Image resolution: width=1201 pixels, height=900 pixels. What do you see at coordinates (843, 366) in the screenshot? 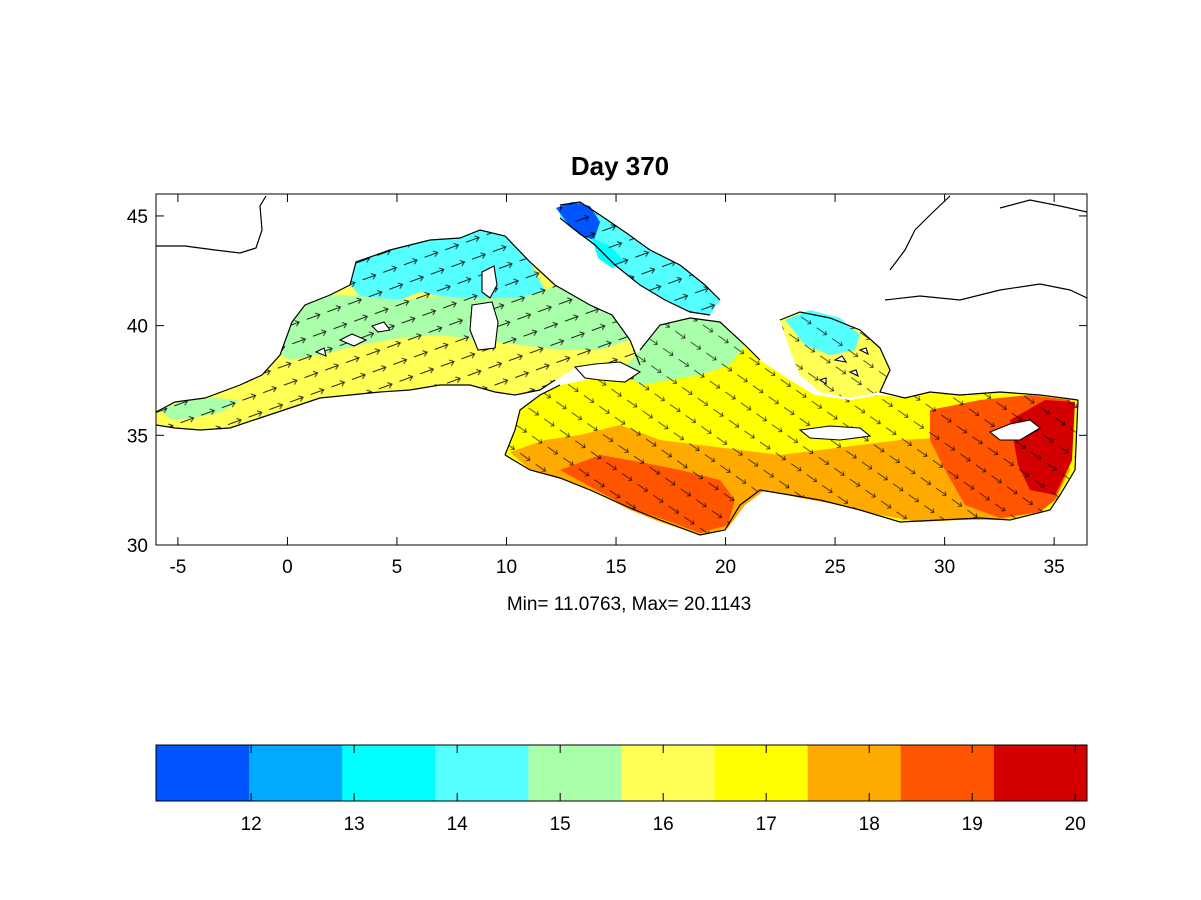
I see `aegean-islands` at bounding box center [843, 366].